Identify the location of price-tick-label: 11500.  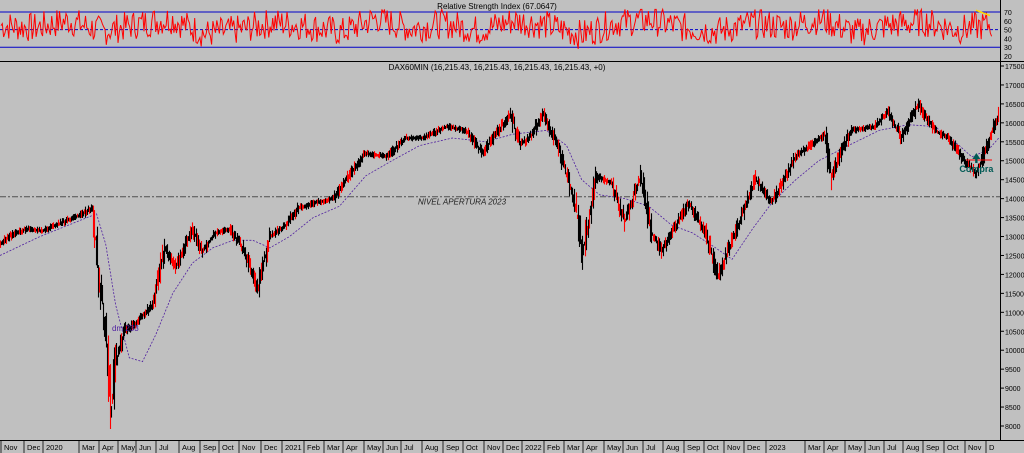
(1014, 294).